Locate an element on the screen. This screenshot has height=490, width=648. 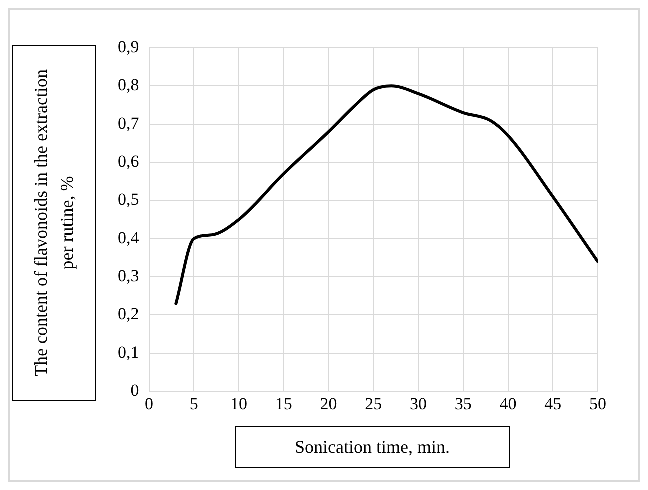
x-tick-label: 50 is located at coordinates (598, 404).